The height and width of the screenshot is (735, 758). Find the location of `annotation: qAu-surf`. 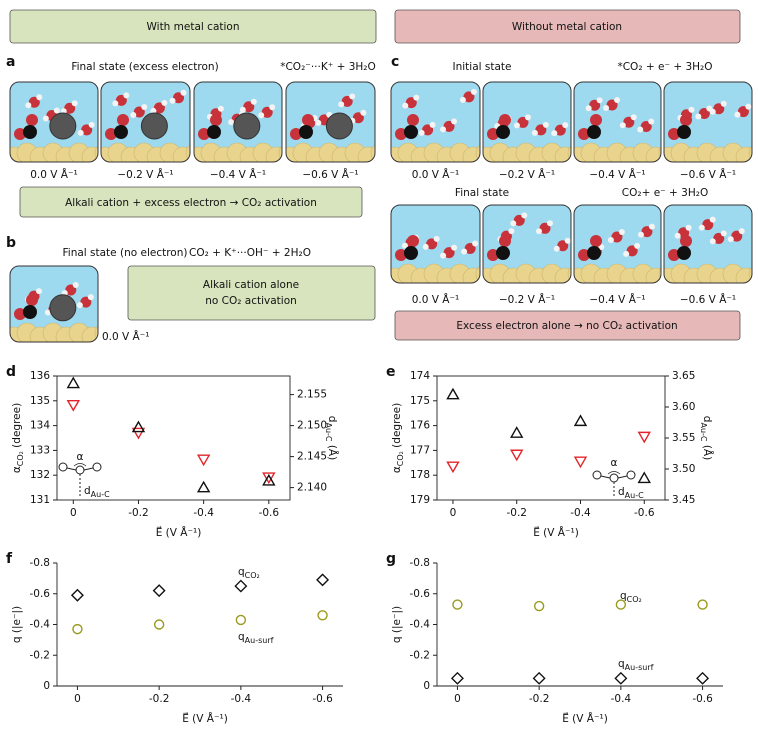

annotation: qAu-surf is located at coordinates (636, 665).